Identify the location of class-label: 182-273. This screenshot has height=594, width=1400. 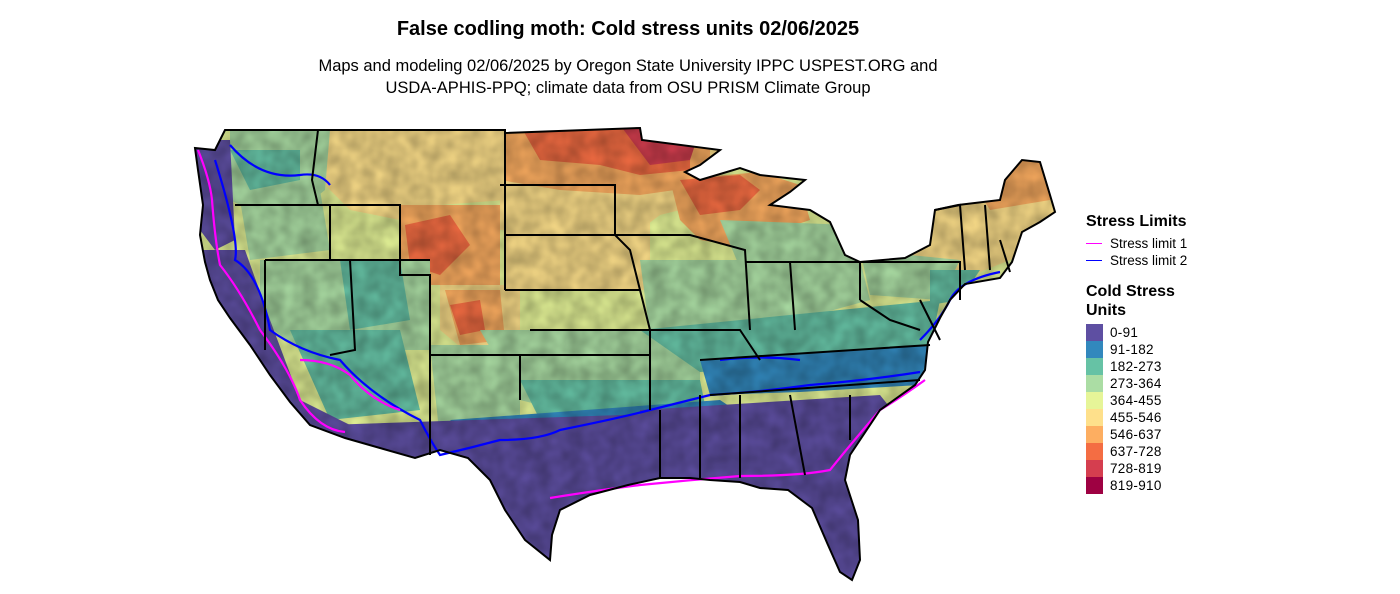
(1136, 366).